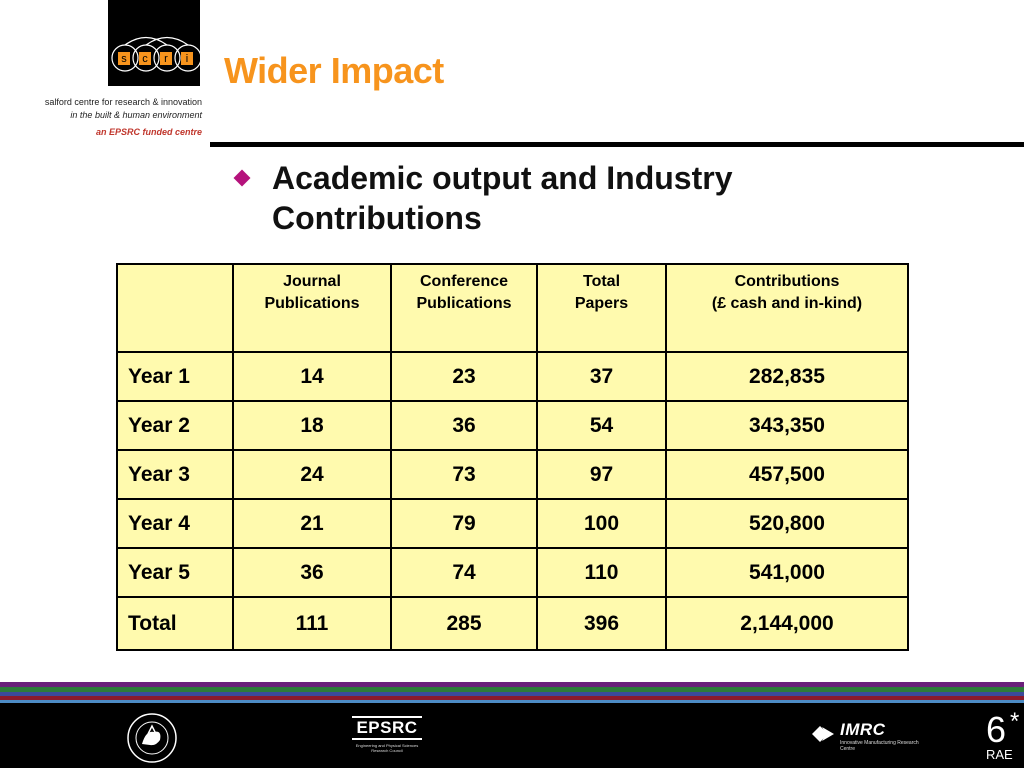  I want to click on table-row: Year 1 14 23 37 282,835, so click(512, 376).